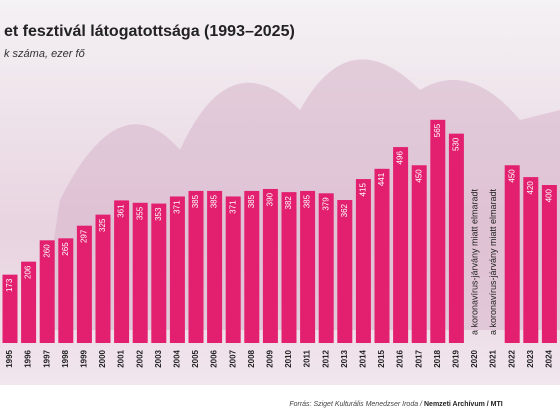  Describe the element at coordinates (158, 214) in the screenshot. I see `value-label: 353` at that location.